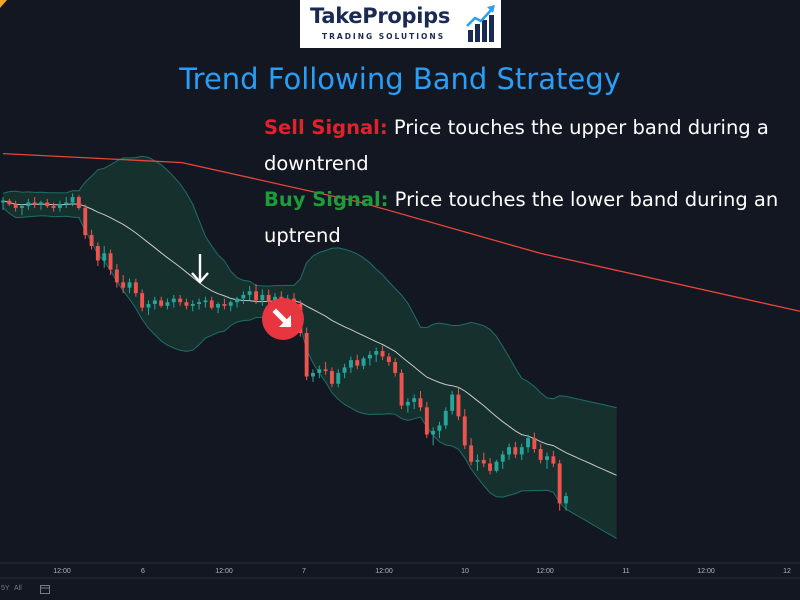 This screenshot has width=800, height=600. What do you see at coordinates (384, 36) in the screenshot?
I see `logo-tagline: TRADING SOLUTIONS` at bounding box center [384, 36].